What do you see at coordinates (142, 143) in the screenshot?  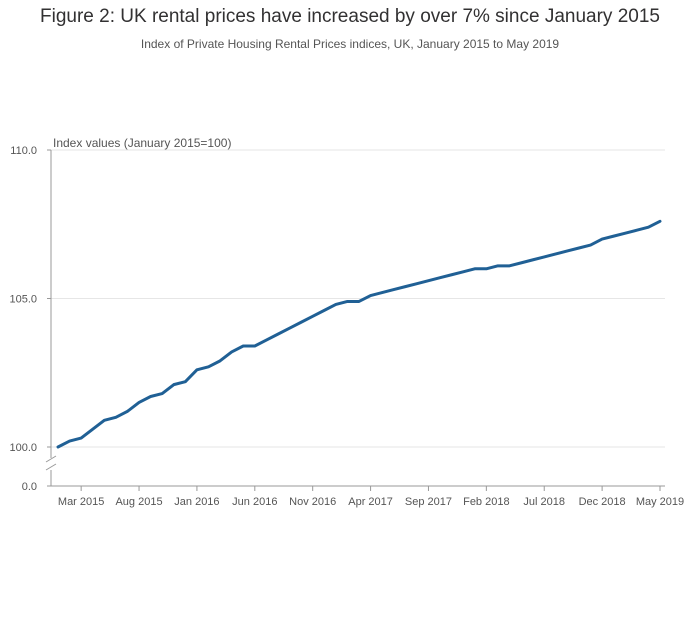 I see `y-axis-title: Index values (January 2015=100)` at bounding box center [142, 143].